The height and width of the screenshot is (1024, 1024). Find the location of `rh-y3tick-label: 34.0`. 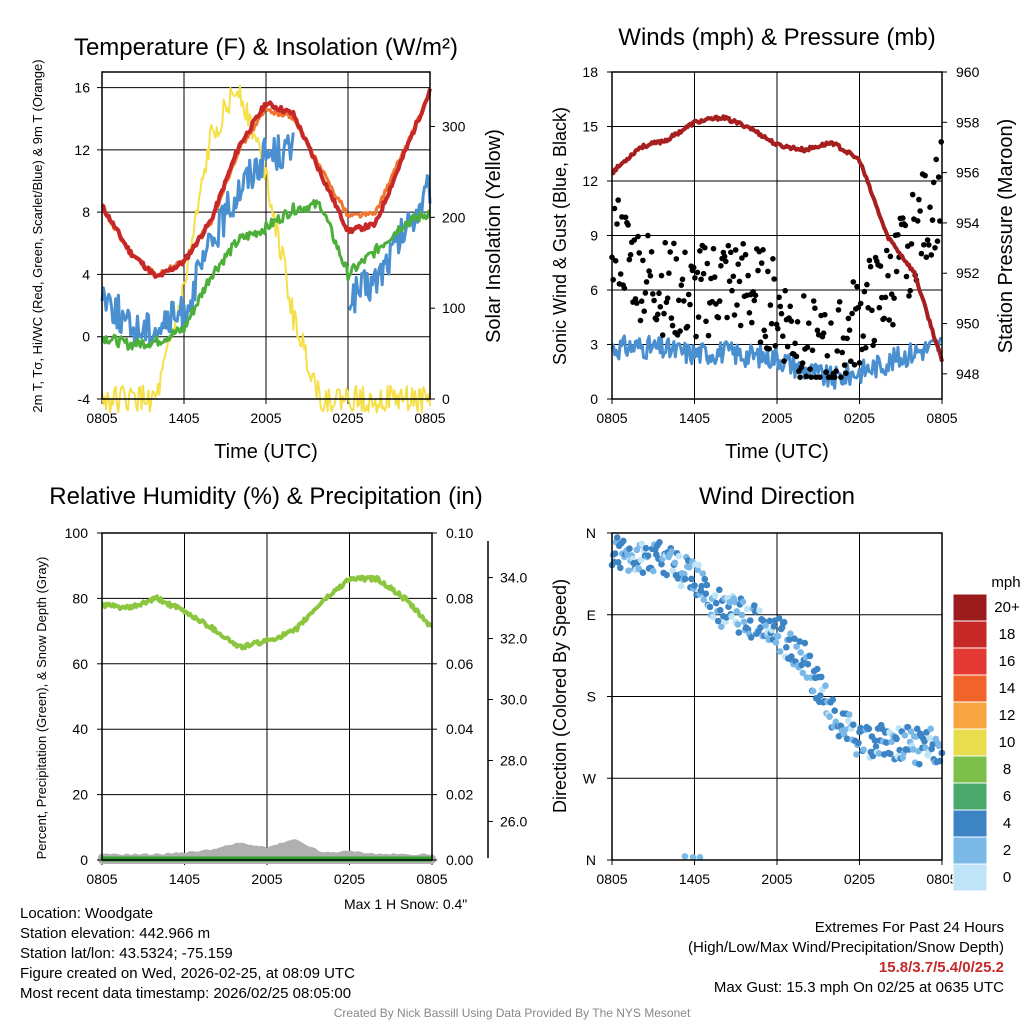

rh-y3tick-label: 34.0 is located at coordinates (513, 578).